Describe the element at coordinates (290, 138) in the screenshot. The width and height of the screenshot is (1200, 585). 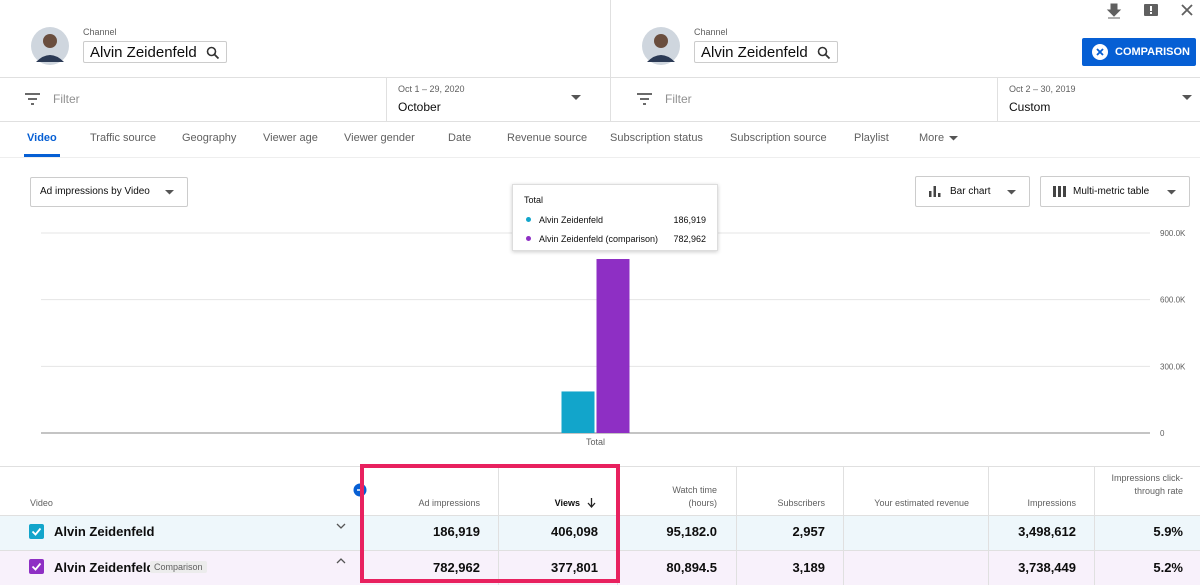
I see `tab: Viewer age` at that location.